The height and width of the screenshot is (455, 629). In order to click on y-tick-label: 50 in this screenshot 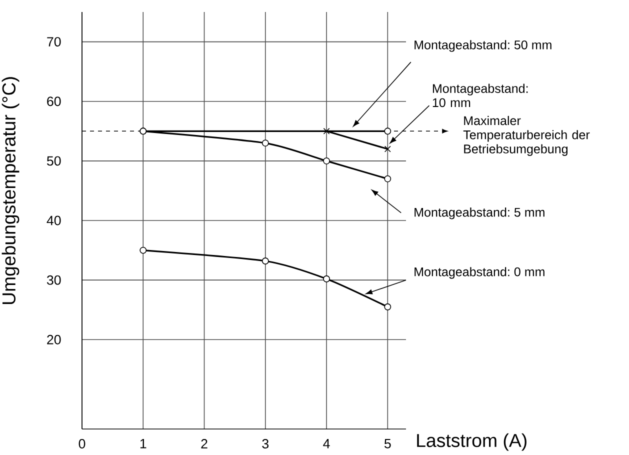, I will do `click(54, 161)`.